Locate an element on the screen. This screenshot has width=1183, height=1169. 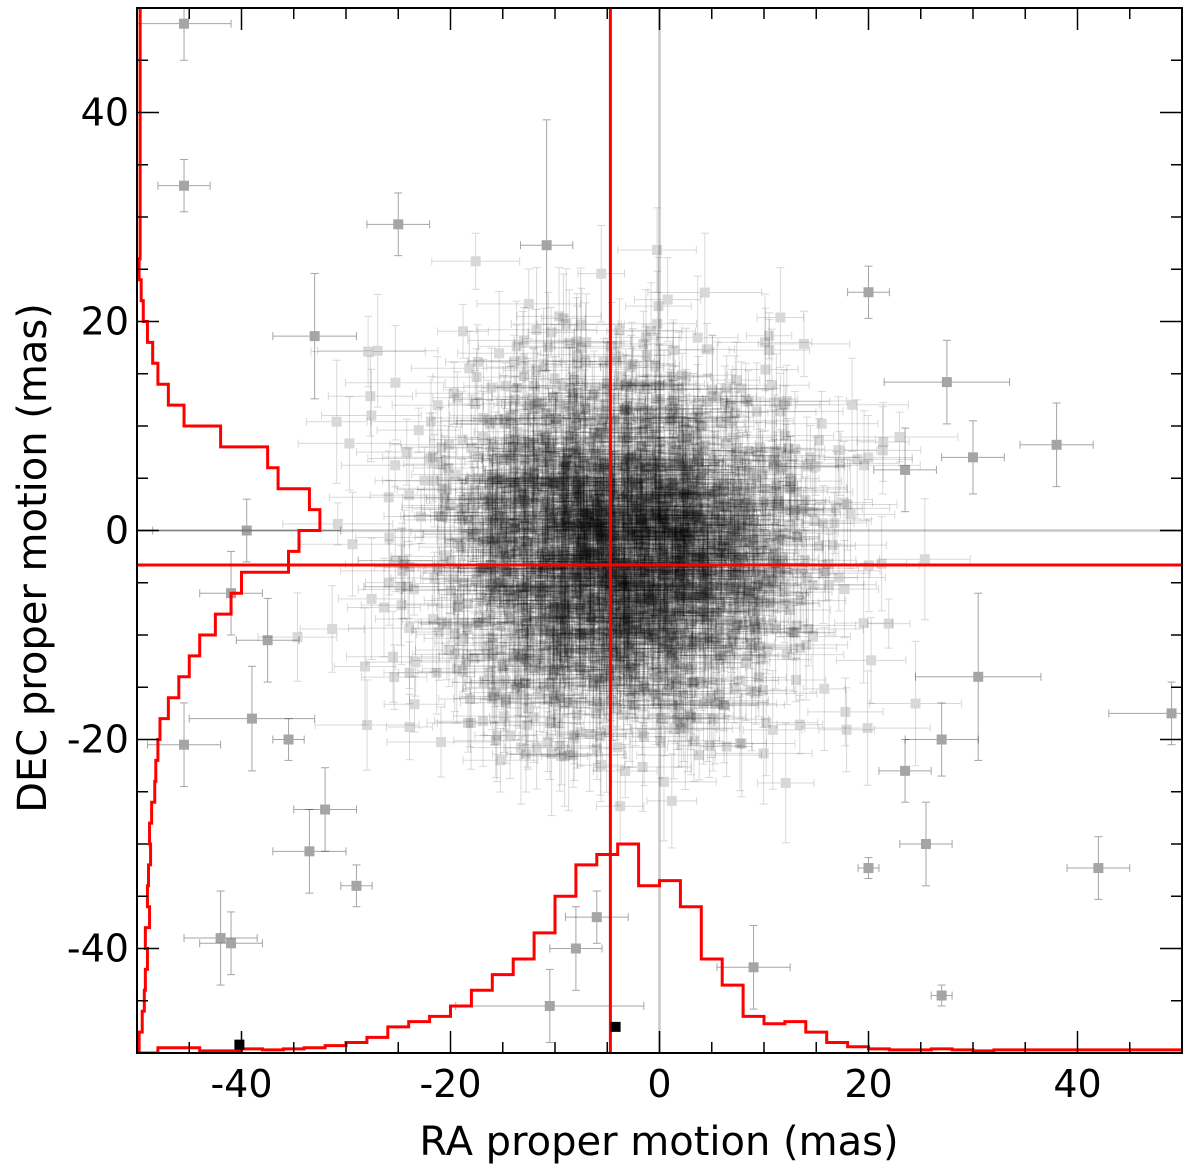
y-tick-label: -20 is located at coordinates (98, 740).